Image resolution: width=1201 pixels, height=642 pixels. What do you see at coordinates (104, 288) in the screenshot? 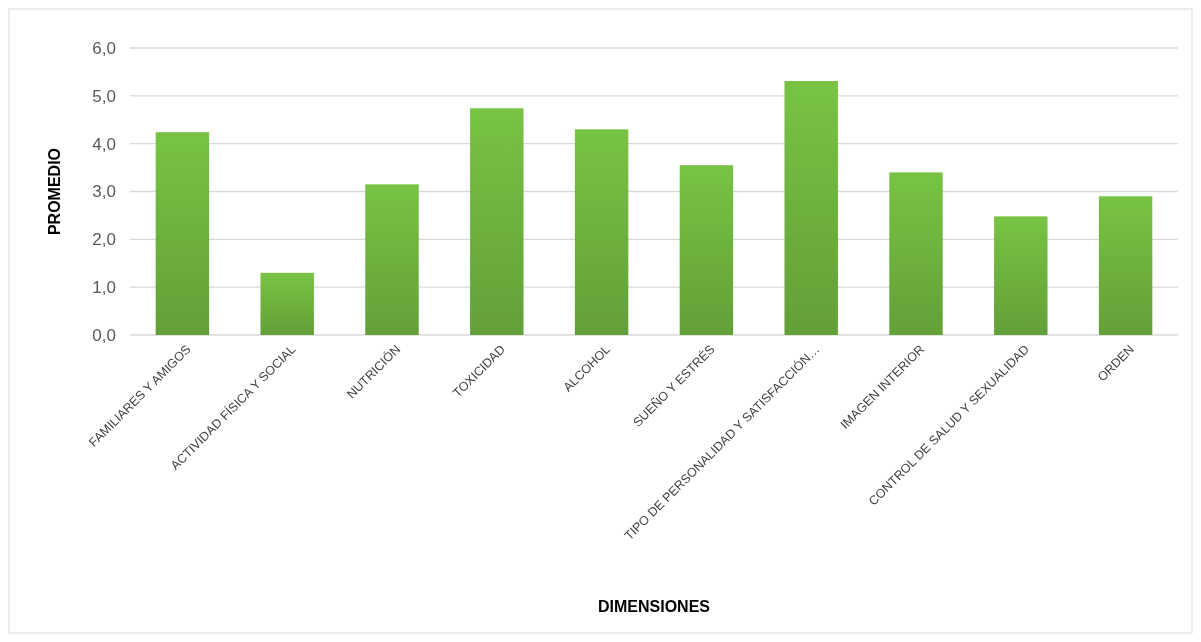
I see `y-tick-label: 1,0` at bounding box center [104, 288].